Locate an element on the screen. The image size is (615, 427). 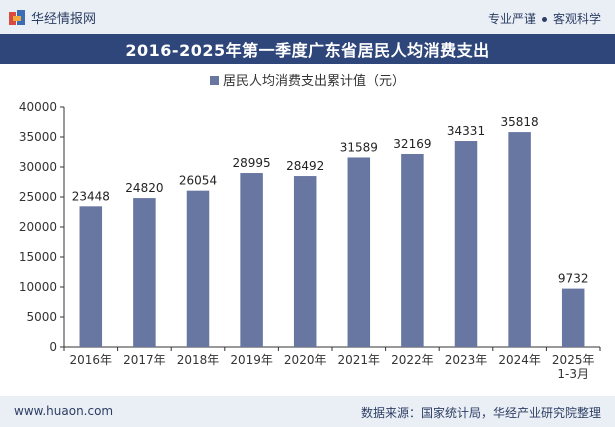
x-tick-label: 2017年 is located at coordinates (144, 360).